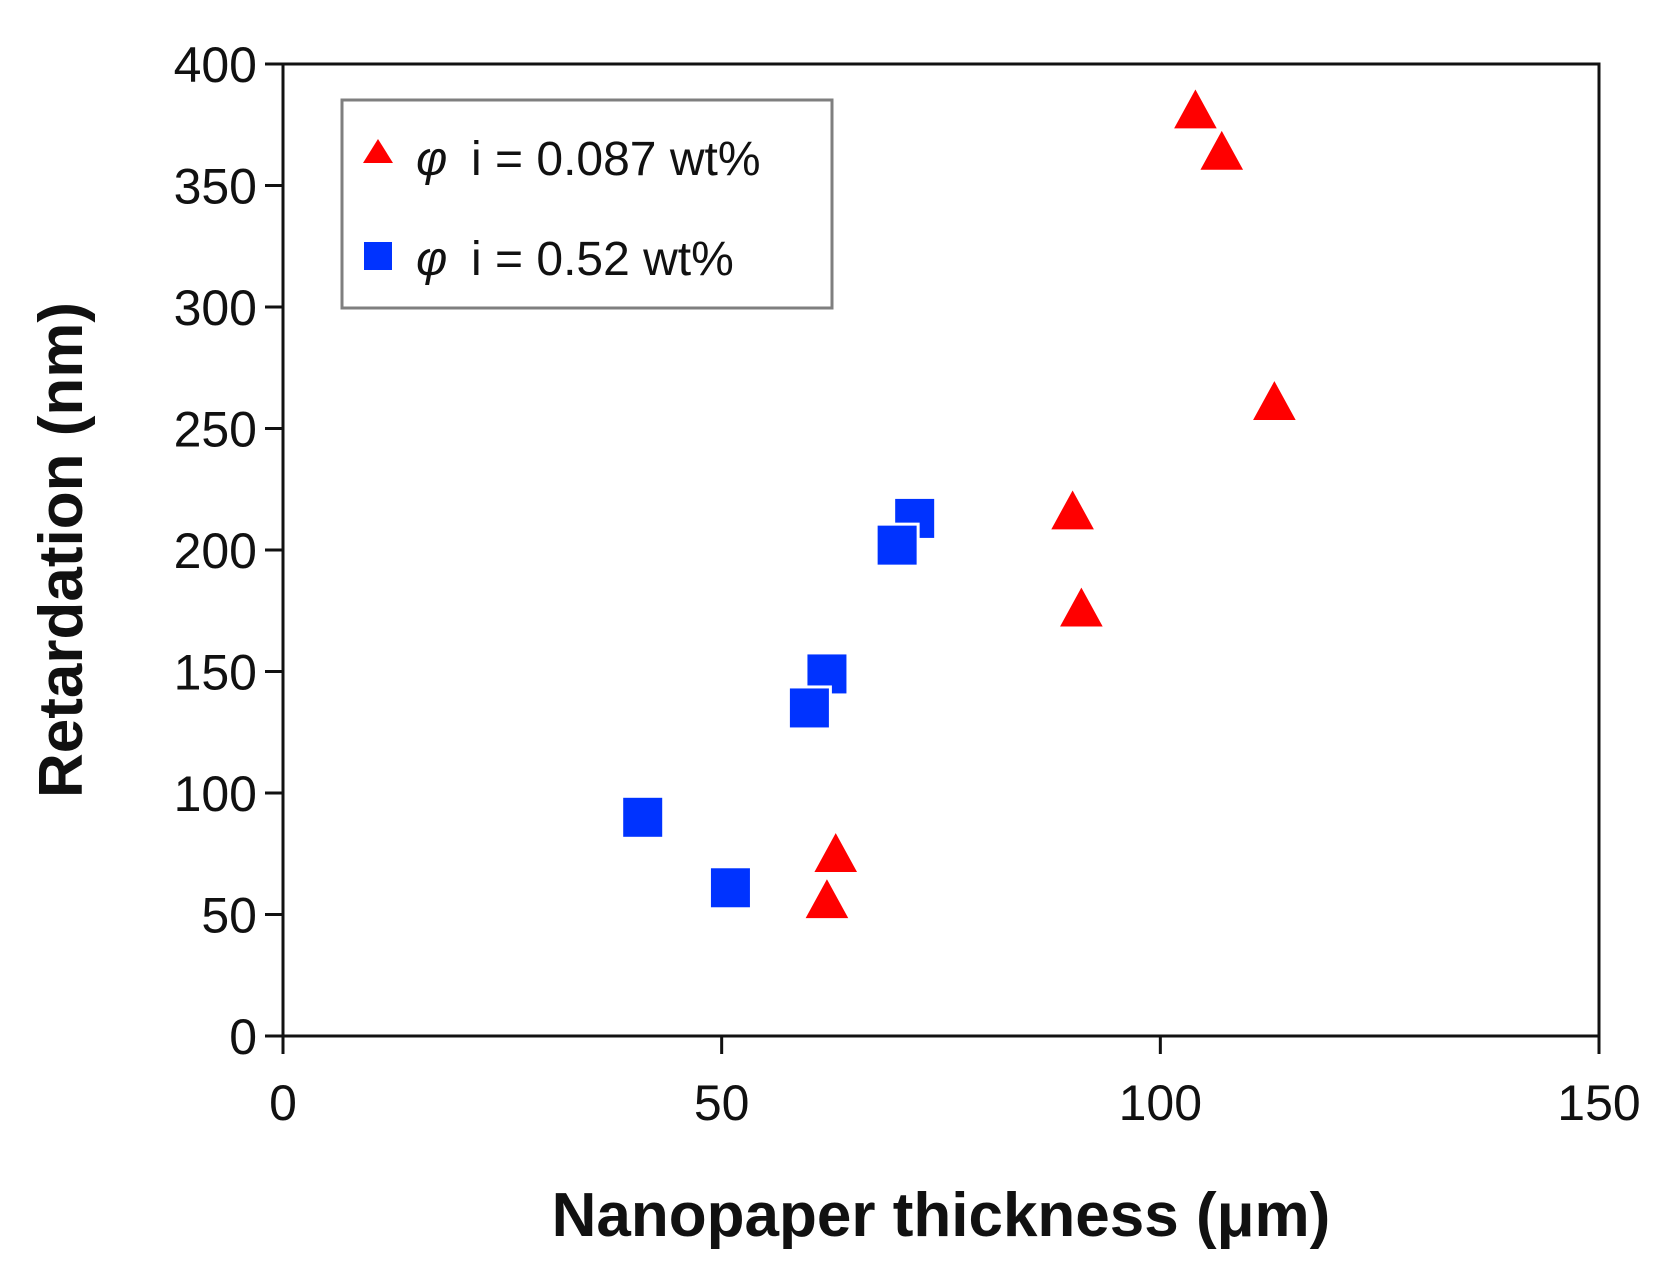 The width and height of the screenshot is (1668, 1269). What do you see at coordinates (1160, 1103) in the screenshot?
I see `x-tick-label: 100` at bounding box center [1160, 1103].